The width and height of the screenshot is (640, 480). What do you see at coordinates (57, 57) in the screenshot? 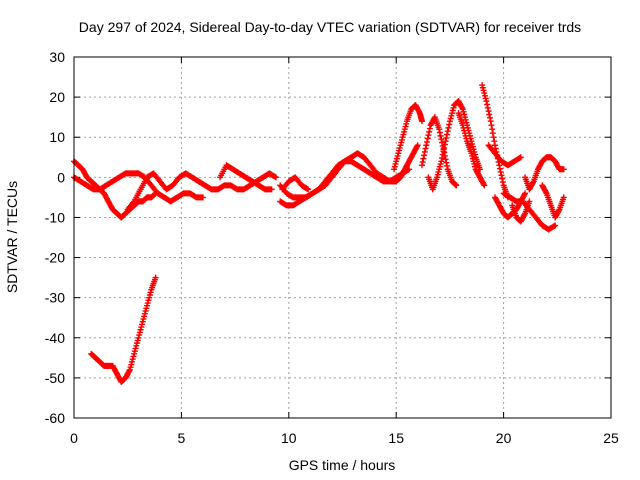
I see `y-tick-label: 30` at bounding box center [57, 57].